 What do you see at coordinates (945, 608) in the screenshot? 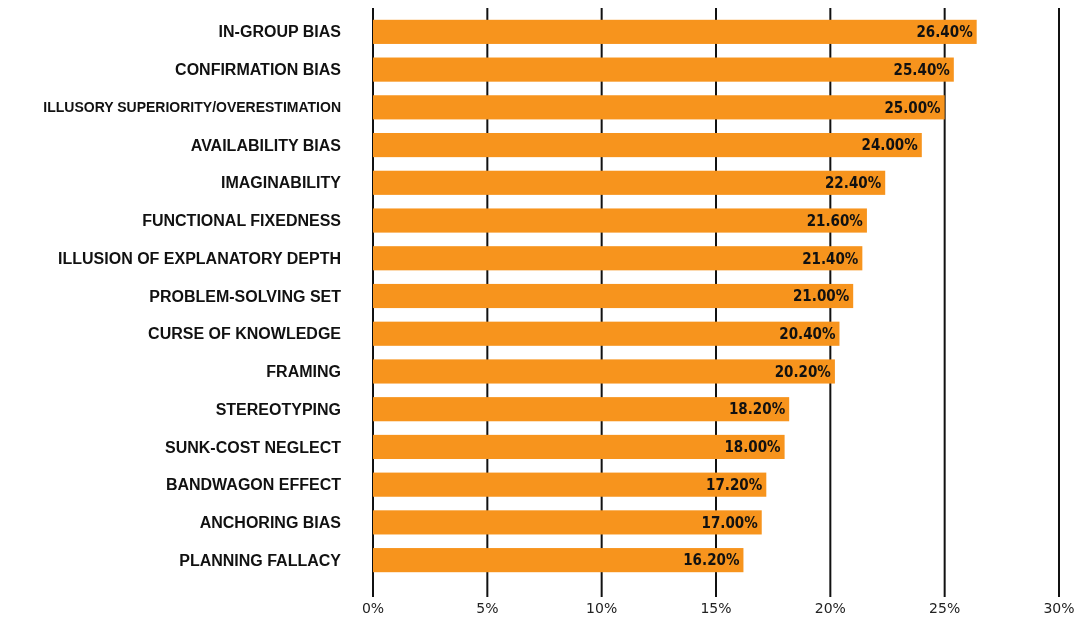
I see `x-tick-label: 25%` at bounding box center [945, 608].